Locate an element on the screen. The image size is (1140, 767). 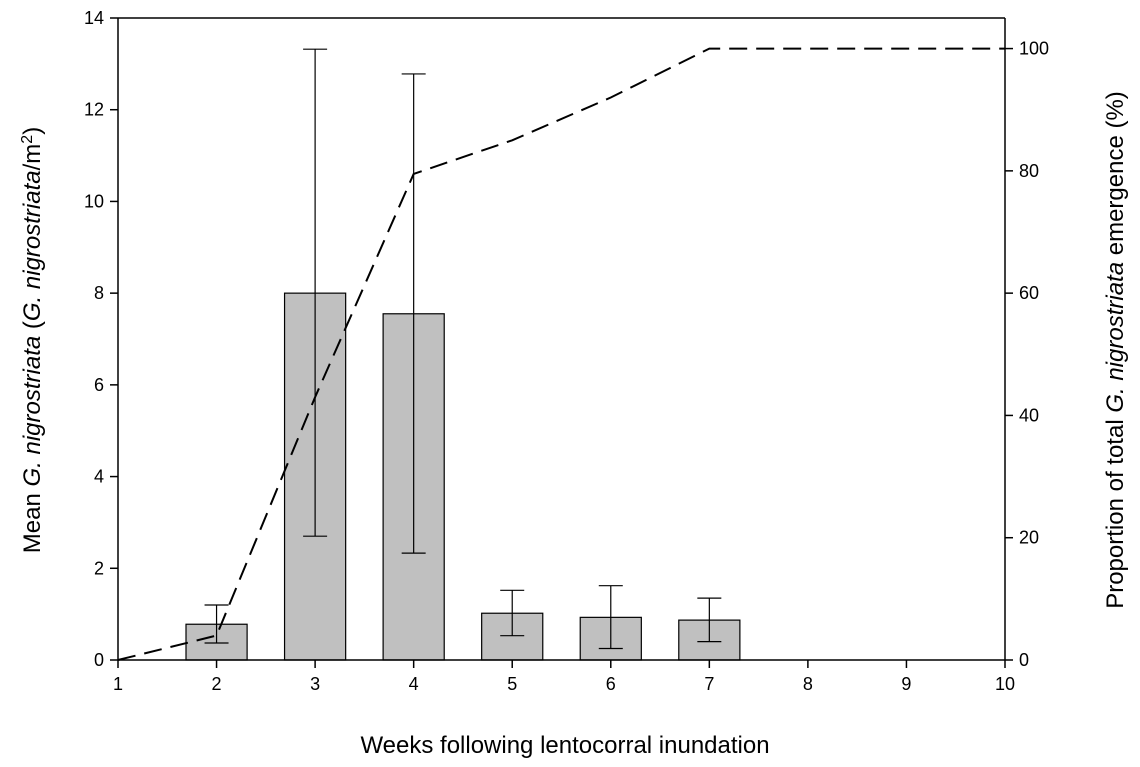
x-tick-label: 7 is located at coordinates (709, 684).